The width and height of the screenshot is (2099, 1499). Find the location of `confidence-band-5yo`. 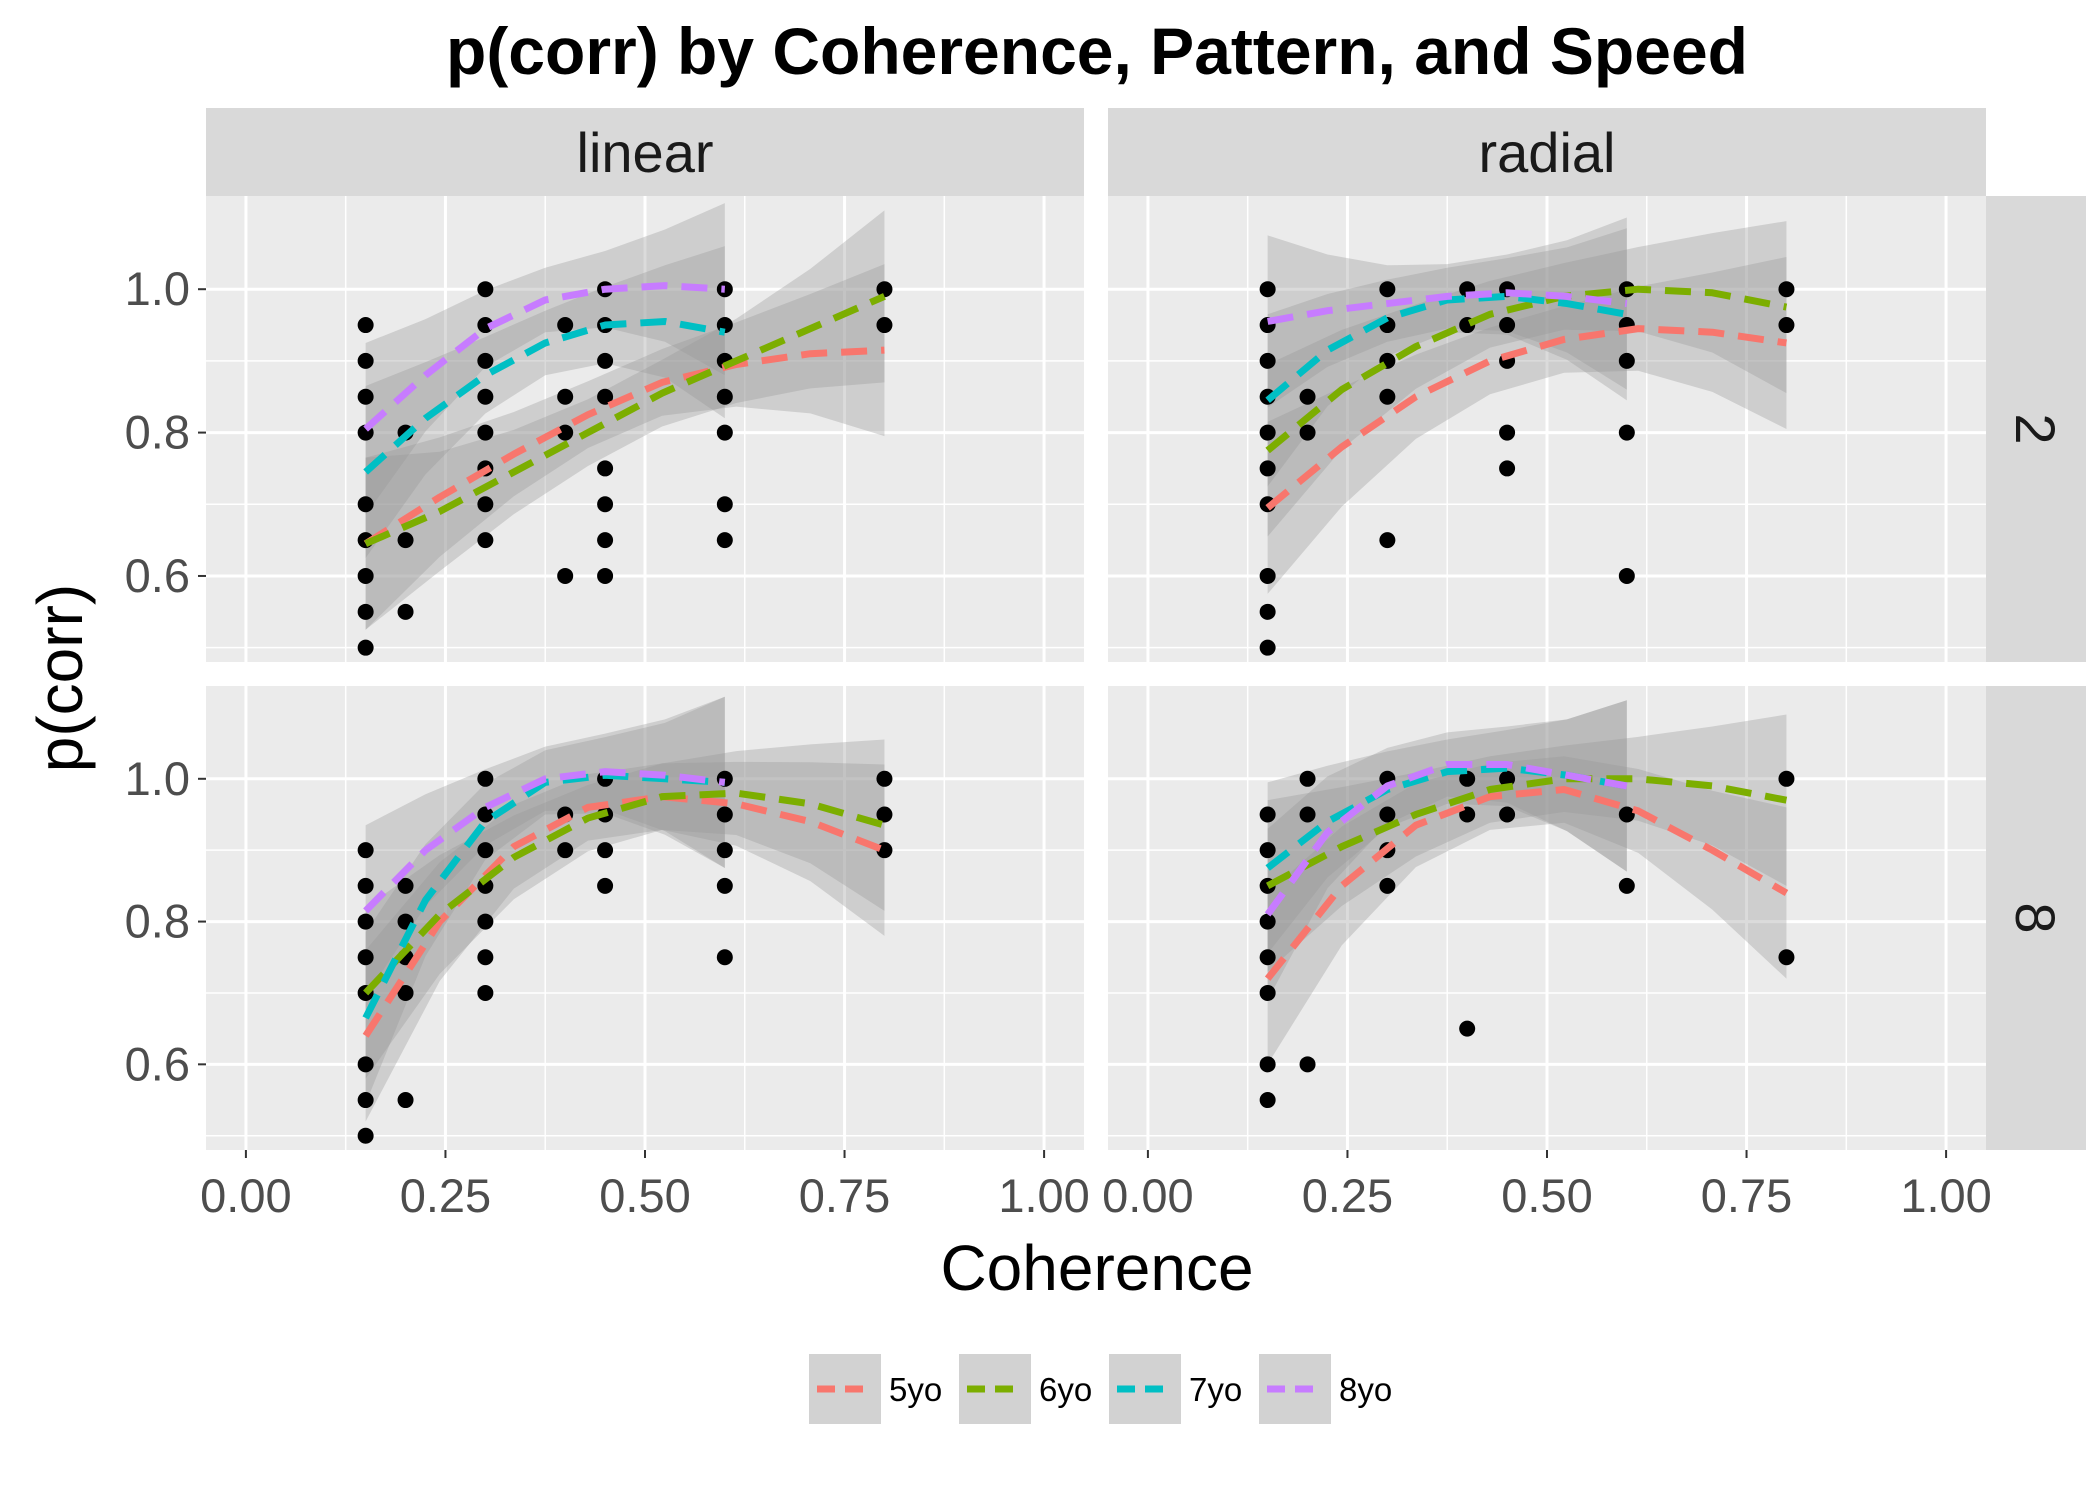

confidence-band-5yo is located at coordinates (625, 941).